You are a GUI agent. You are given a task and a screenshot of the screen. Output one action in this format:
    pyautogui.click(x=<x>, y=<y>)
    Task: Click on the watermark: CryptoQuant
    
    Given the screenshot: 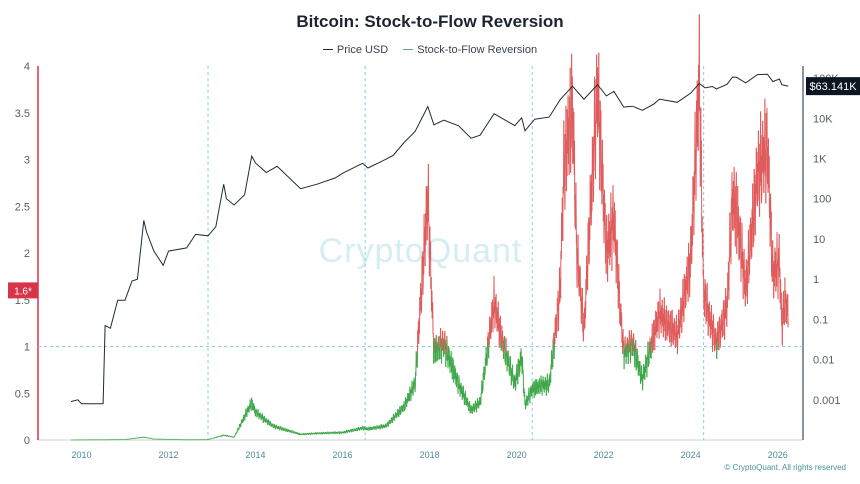 What is the action you would take?
    pyautogui.click(x=421, y=251)
    